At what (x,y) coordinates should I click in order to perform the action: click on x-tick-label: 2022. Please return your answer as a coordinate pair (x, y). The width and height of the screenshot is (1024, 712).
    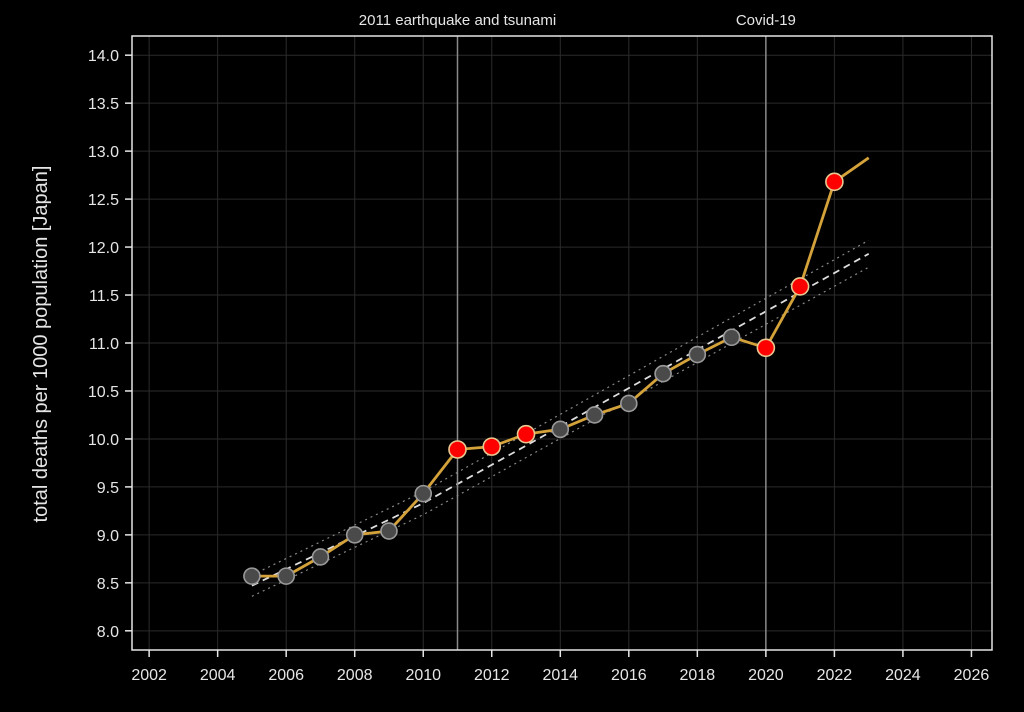
    Looking at the image, I should click on (835, 675).